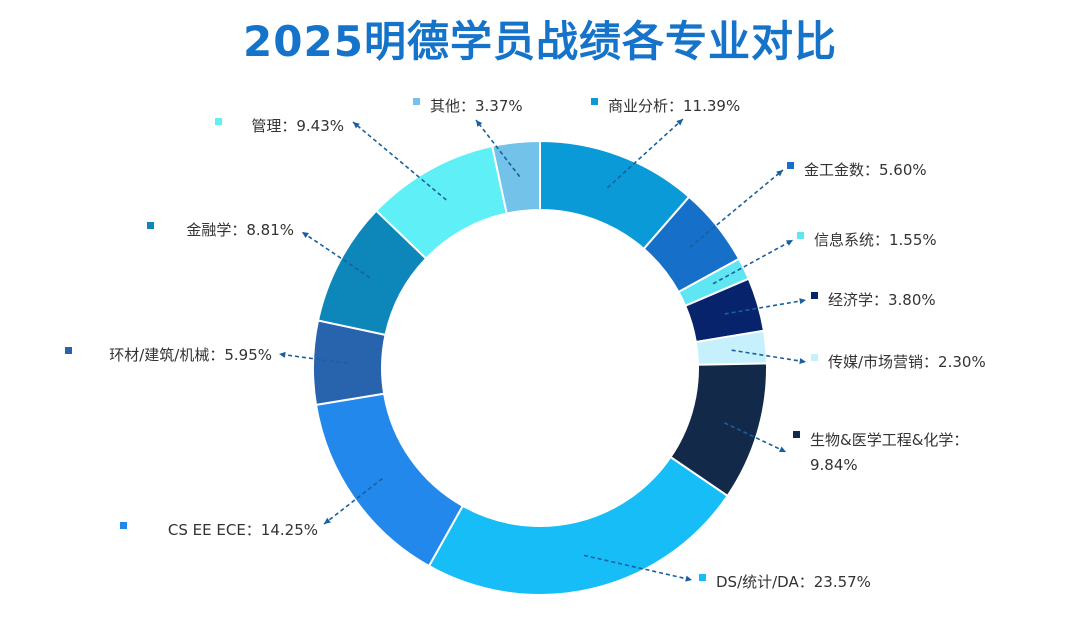  What do you see at coordinates (297, 126) in the screenshot?
I see `slice-label: 管理：9.43%` at bounding box center [297, 126].